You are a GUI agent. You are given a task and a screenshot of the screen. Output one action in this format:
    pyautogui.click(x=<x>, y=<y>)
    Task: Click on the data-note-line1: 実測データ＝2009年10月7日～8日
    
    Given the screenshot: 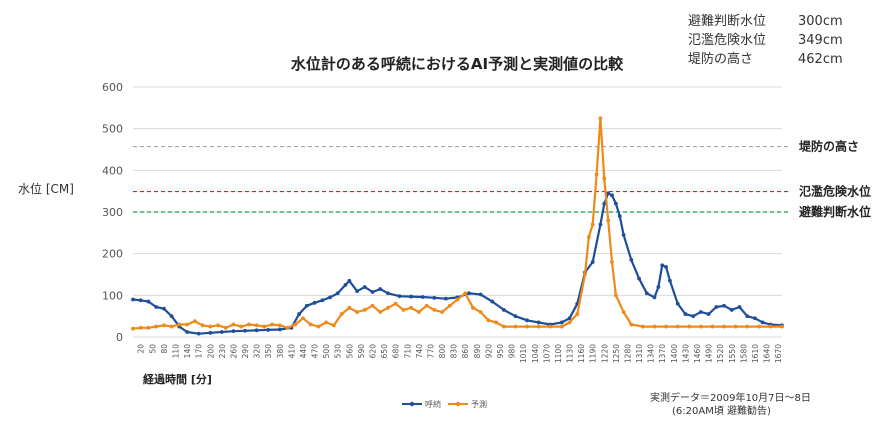 What is the action you would take?
    pyautogui.click(x=730, y=398)
    